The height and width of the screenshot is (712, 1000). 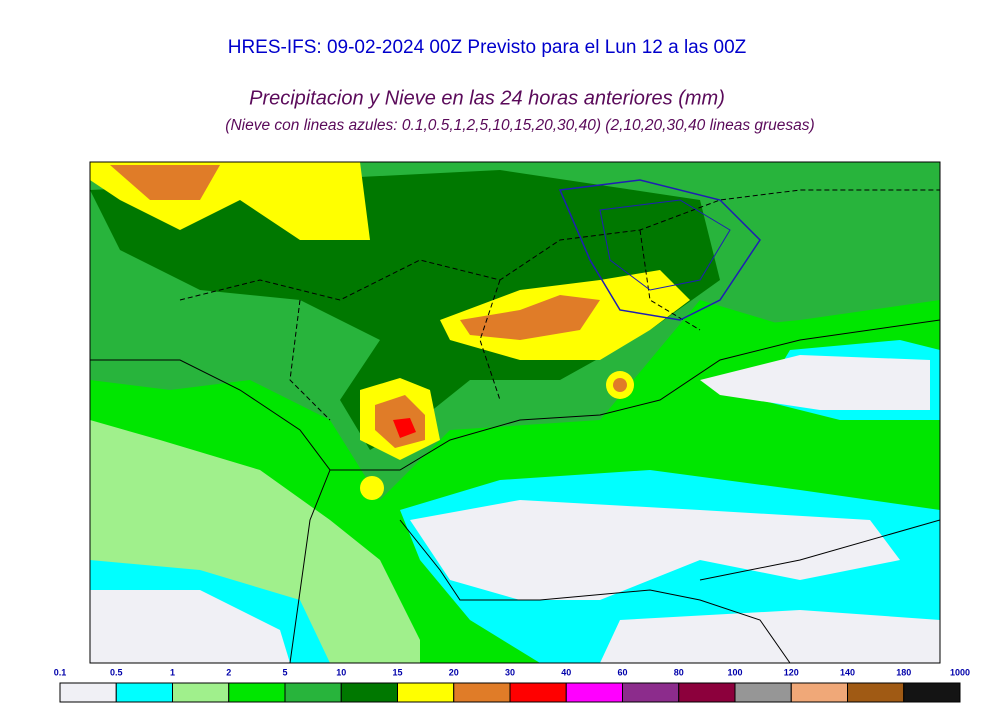 What do you see at coordinates (679, 672) in the screenshot?
I see `colorbar-tick-label: 80` at bounding box center [679, 672].